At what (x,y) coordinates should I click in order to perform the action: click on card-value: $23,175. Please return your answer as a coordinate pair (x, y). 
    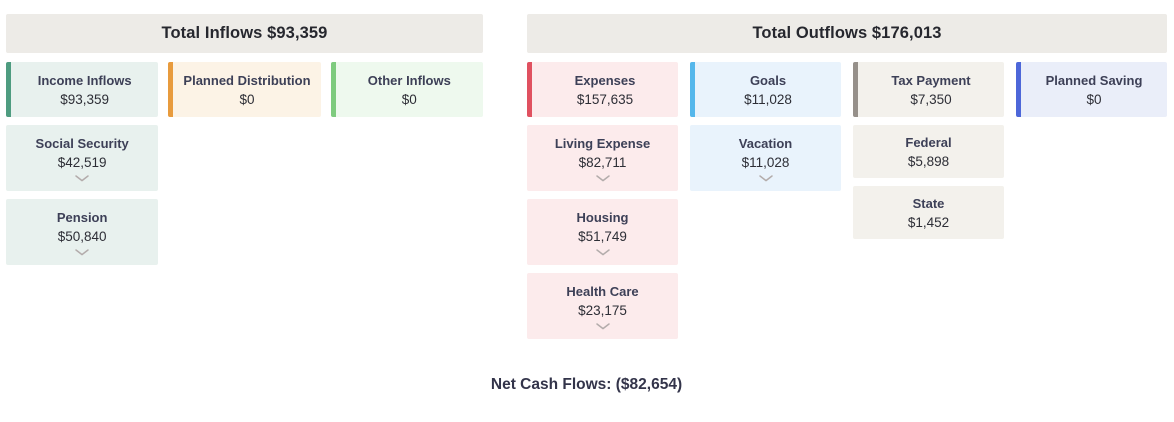
    Looking at the image, I should click on (602, 310).